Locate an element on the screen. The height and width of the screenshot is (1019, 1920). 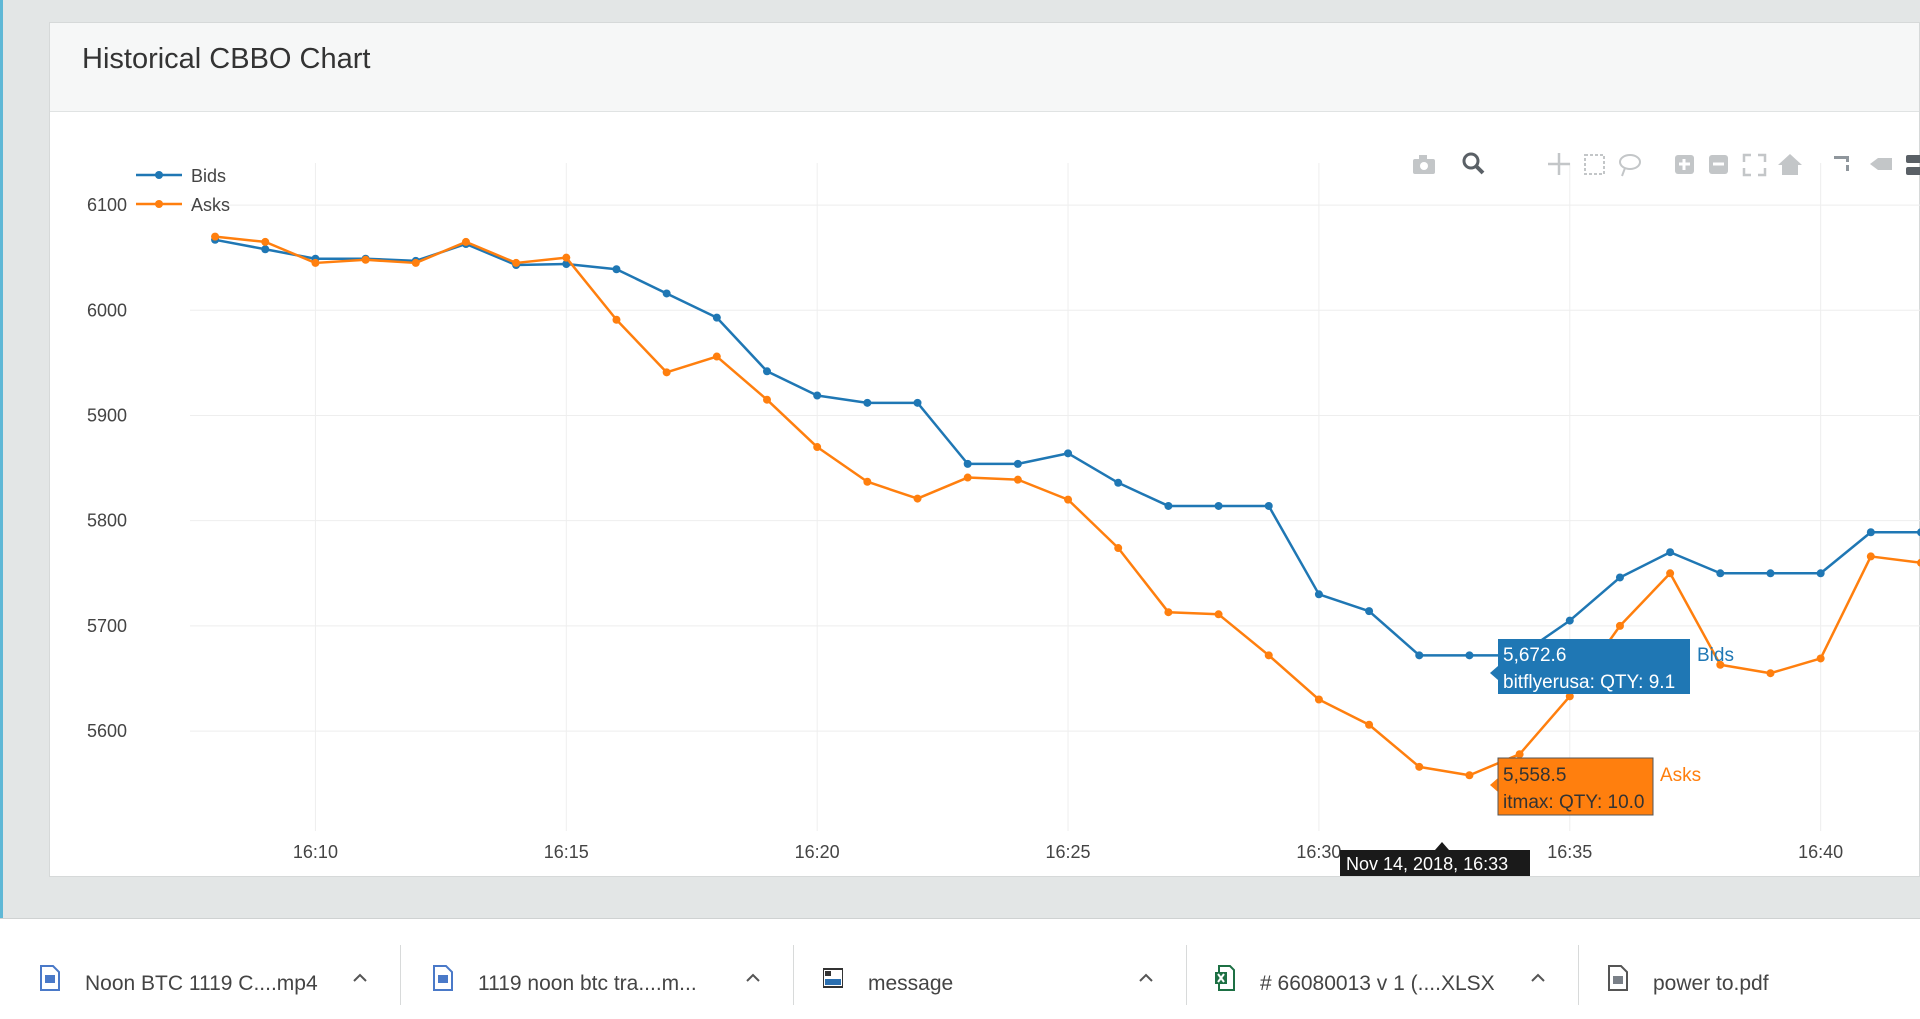
zoom-icon is located at coordinates (1473, 163).